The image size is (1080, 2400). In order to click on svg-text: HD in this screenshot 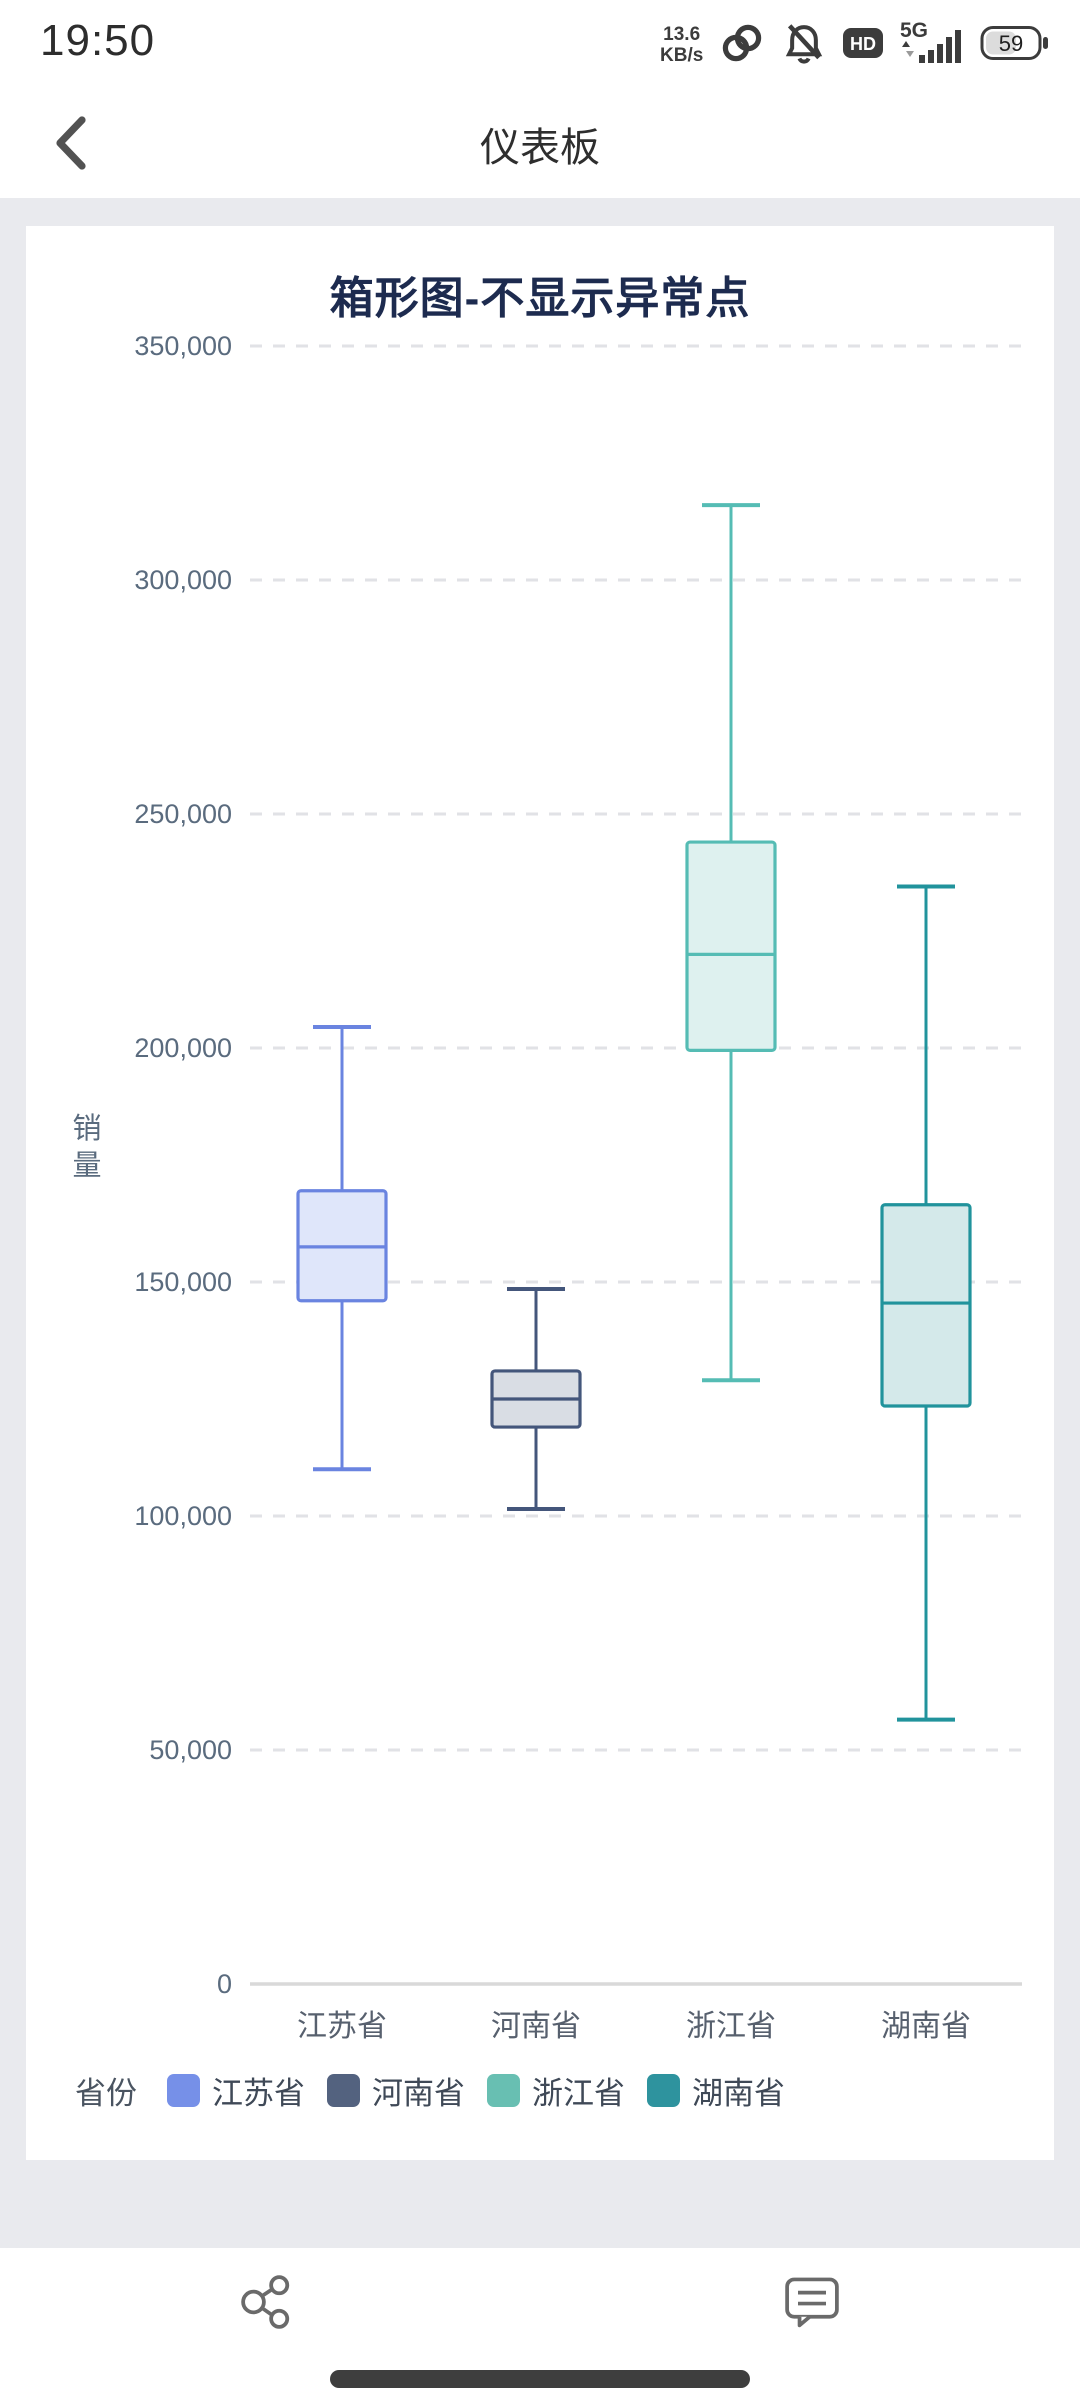, I will do `click(863, 44)`.